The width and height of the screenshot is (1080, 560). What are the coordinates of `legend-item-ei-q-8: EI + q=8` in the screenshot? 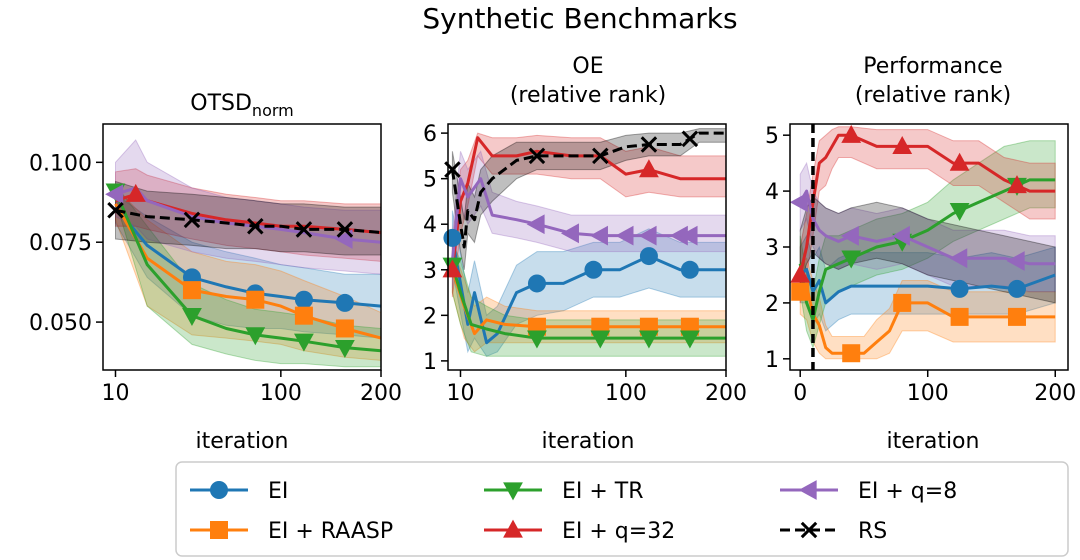 It's located at (868, 491).